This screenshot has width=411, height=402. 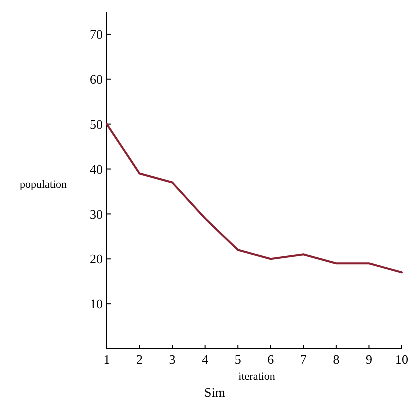 What do you see at coordinates (96, 124) in the screenshot?
I see `y-tick-label: 50` at bounding box center [96, 124].